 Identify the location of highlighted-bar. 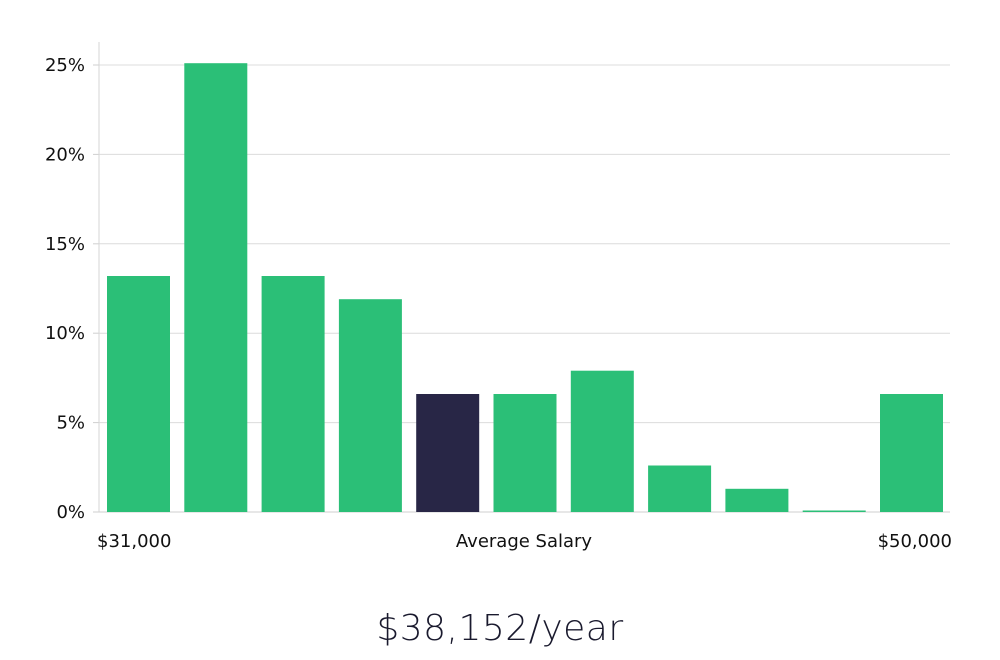
(448, 453).